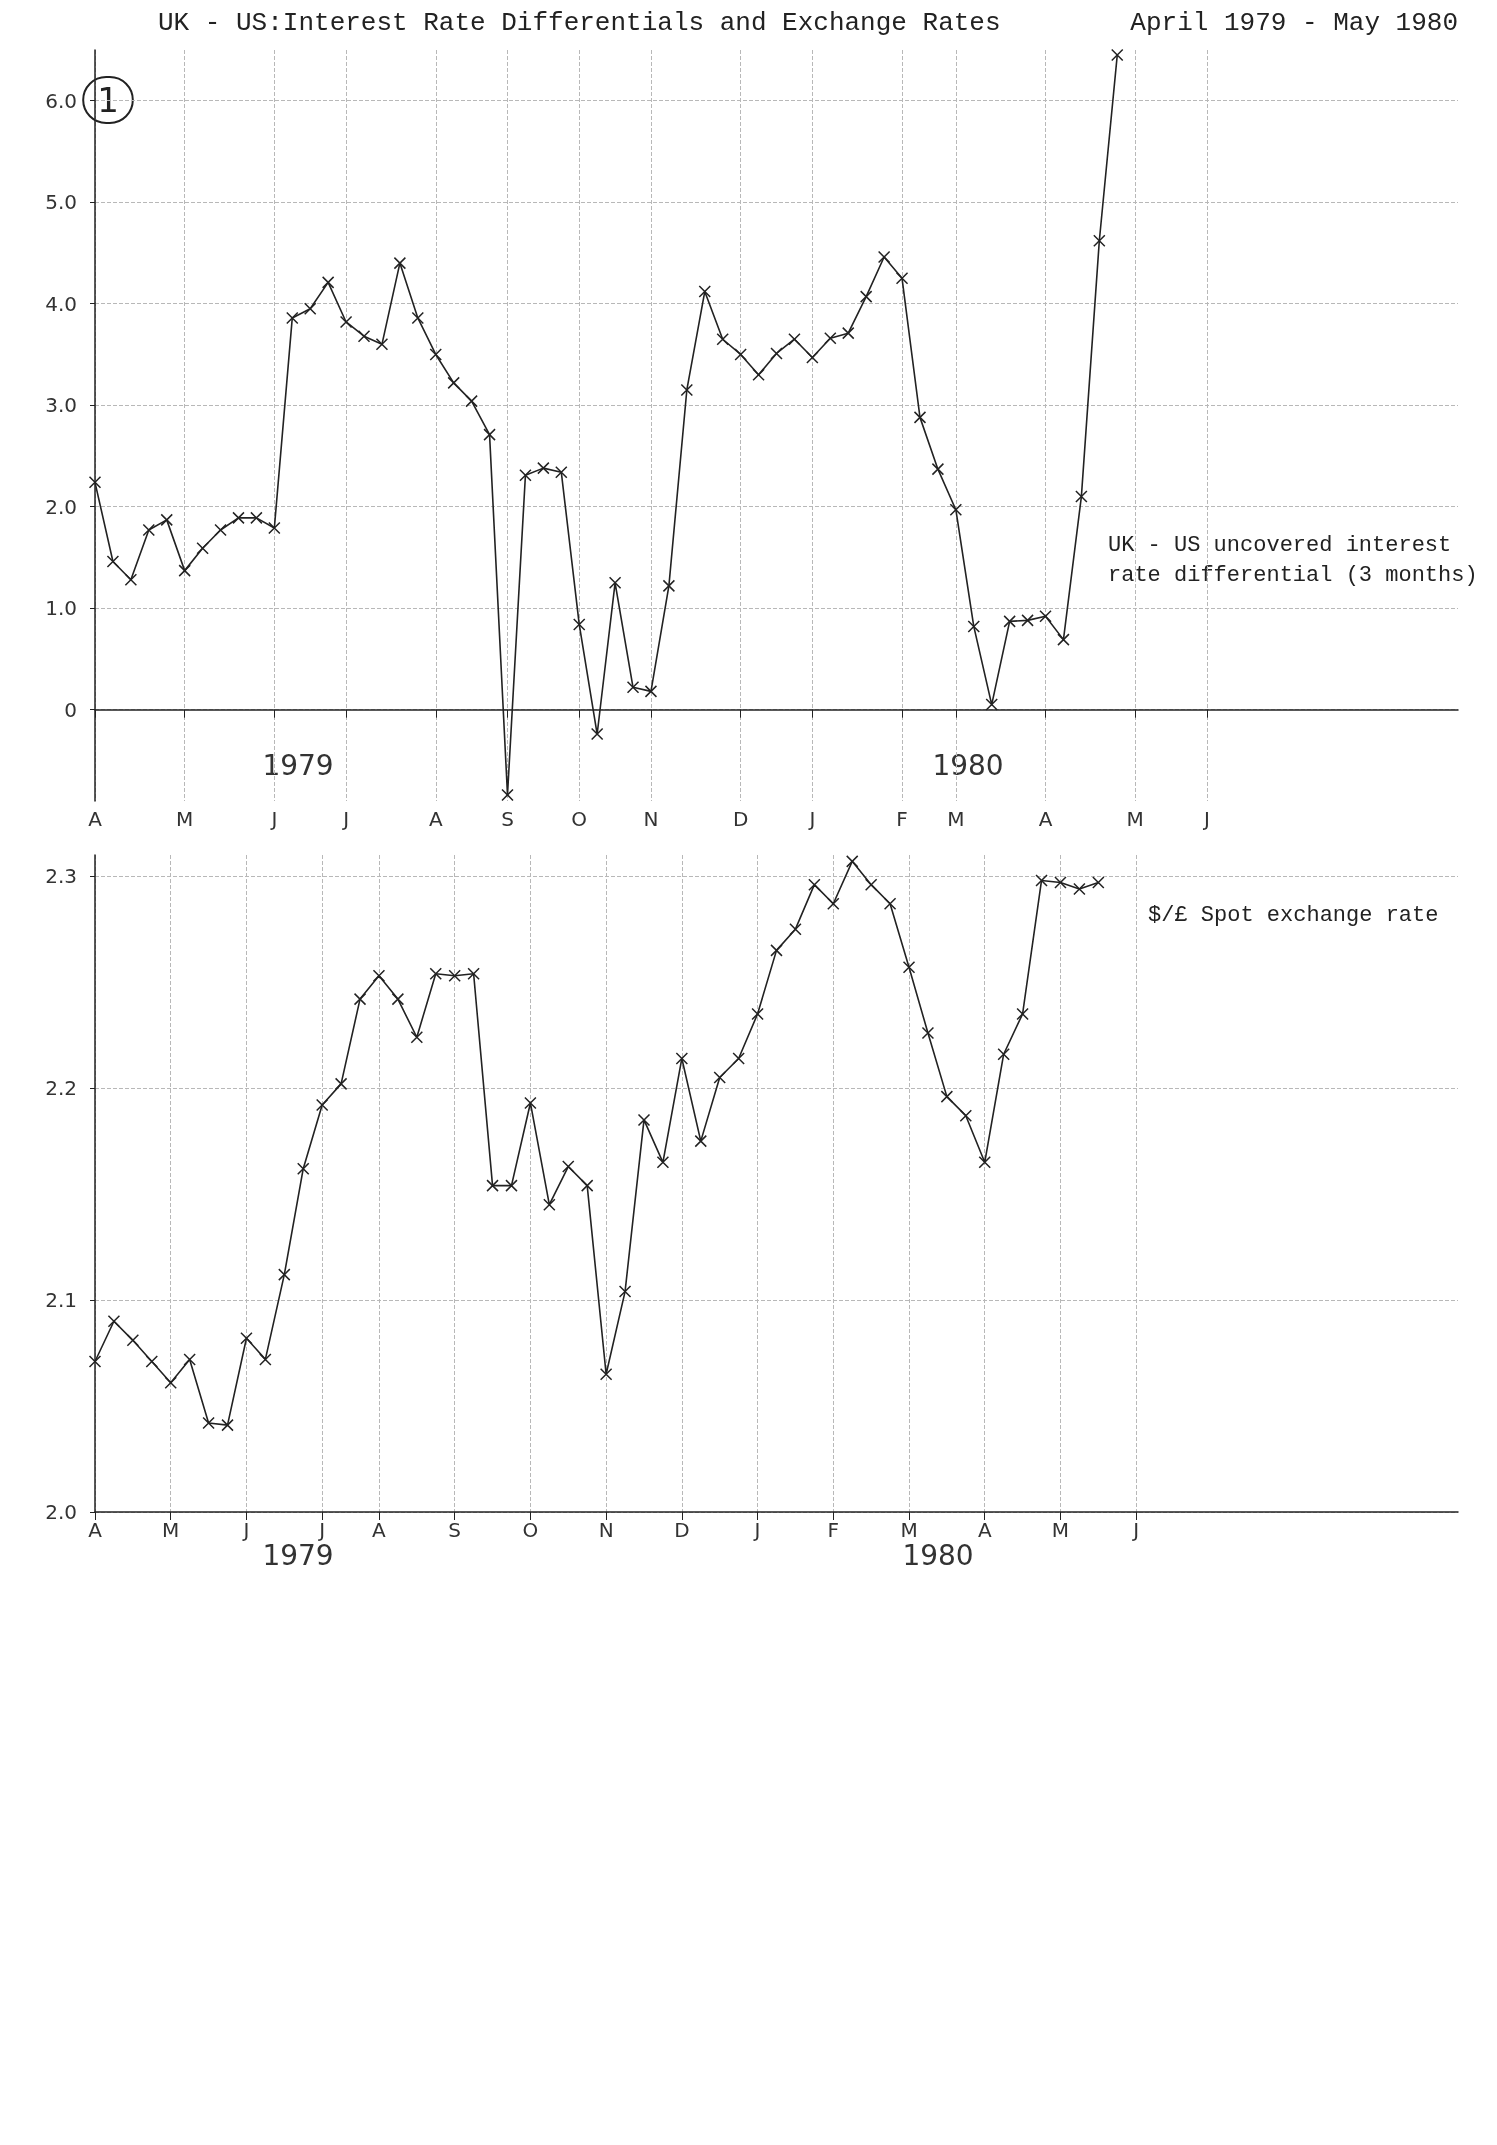  Describe the element at coordinates (61, 405) in the screenshot. I see `y-tick-label: 3.0` at that location.